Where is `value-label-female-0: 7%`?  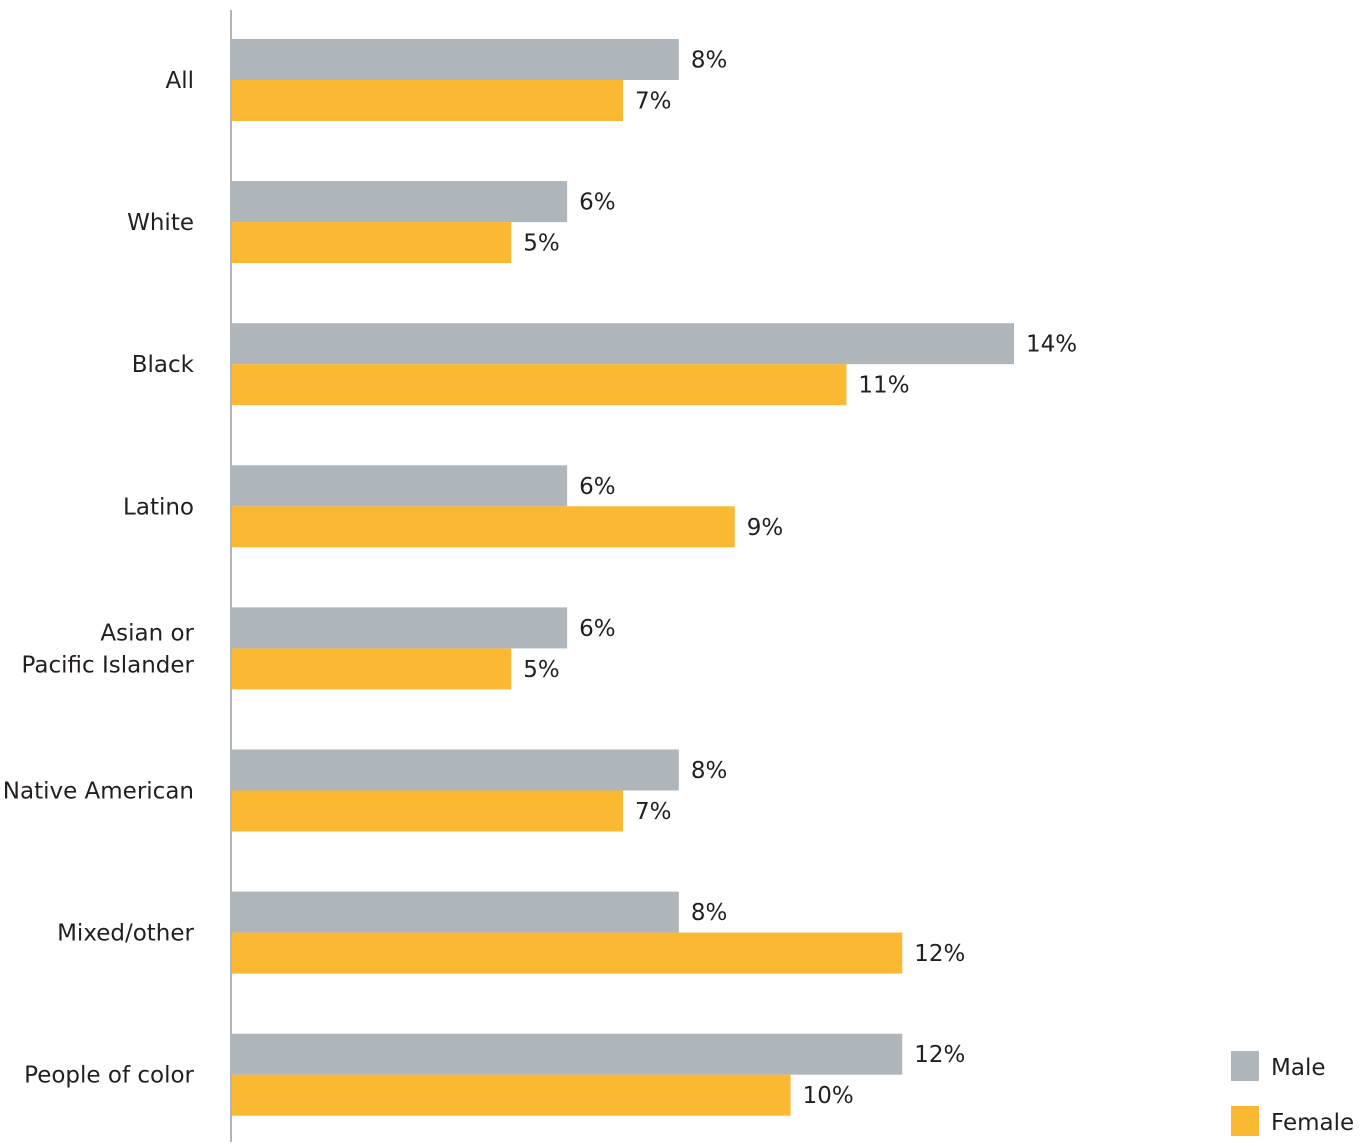
value-label-female-0: 7% is located at coordinates (653, 102).